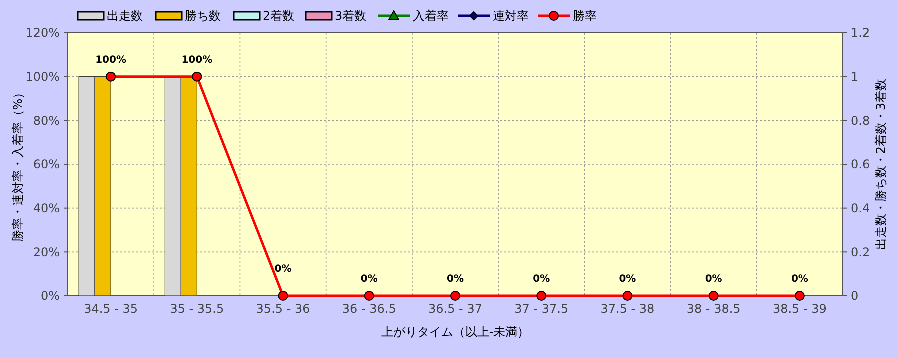 The image size is (898, 358). I want to click on y-tick-label: 120%, so click(43, 33).